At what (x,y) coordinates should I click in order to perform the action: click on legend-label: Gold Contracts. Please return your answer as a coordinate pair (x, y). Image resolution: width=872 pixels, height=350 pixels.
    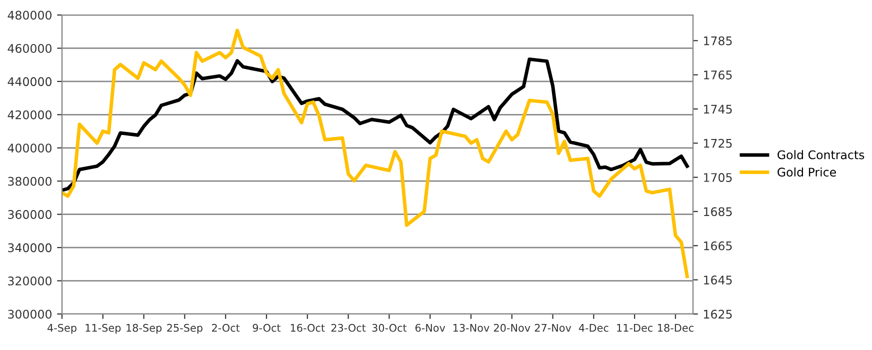
    Looking at the image, I should click on (821, 155).